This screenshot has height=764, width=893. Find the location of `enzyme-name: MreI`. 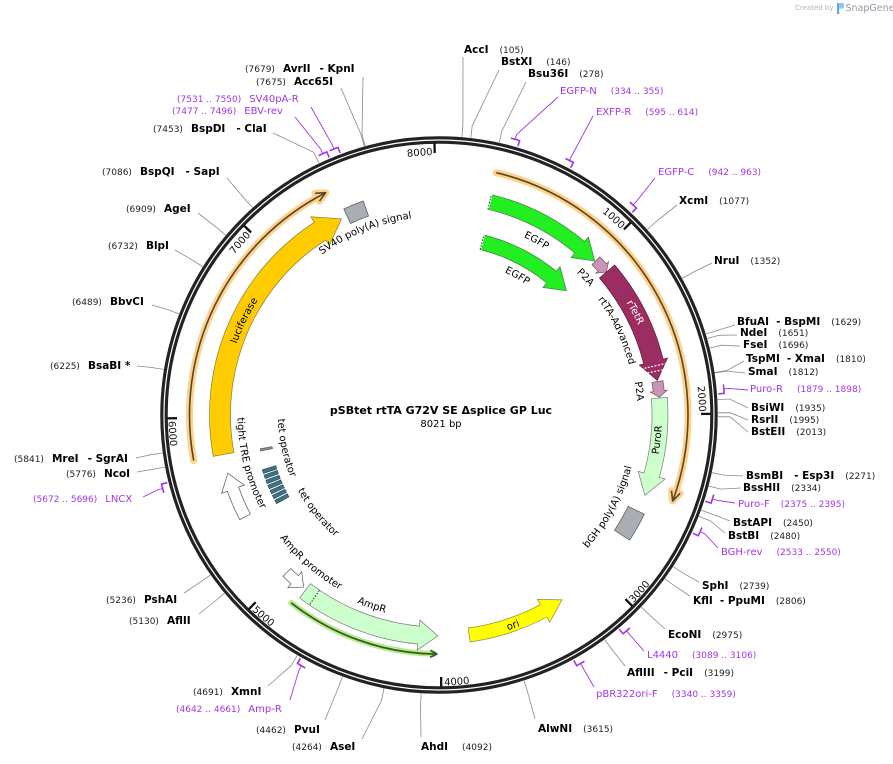

enzyme-name: MreI is located at coordinates (65, 459).